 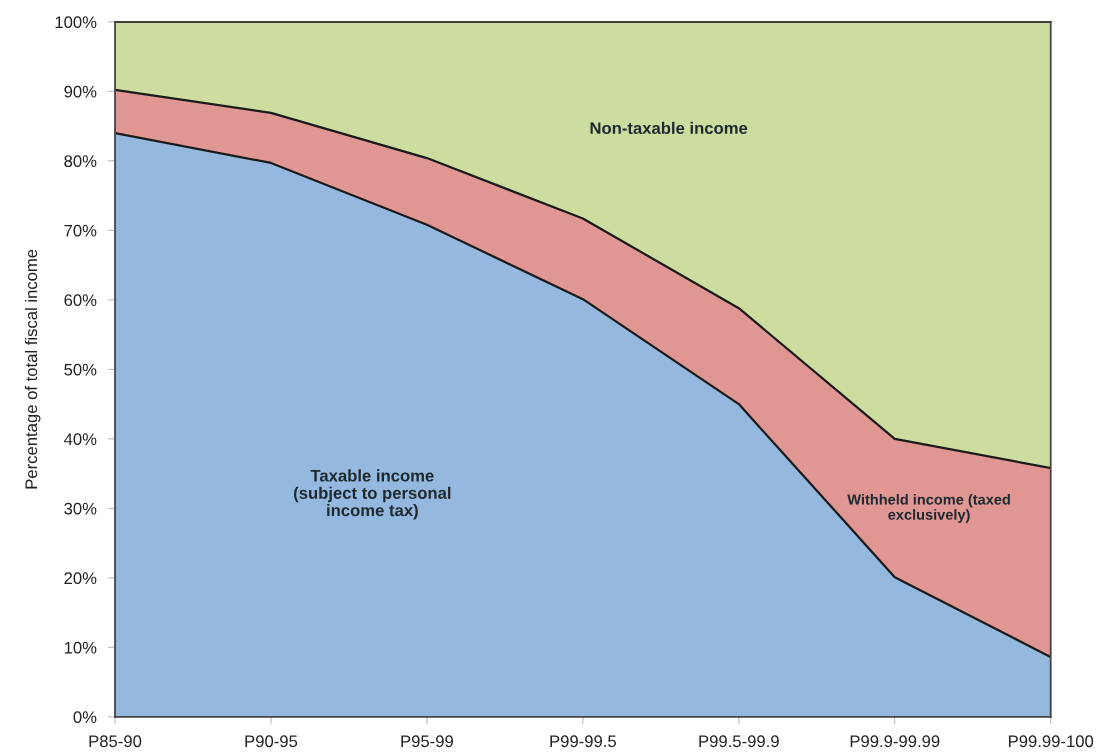 What do you see at coordinates (271, 741) in the screenshot?
I see `x-tick-label: P90-95` at bounding box center [271, 741].